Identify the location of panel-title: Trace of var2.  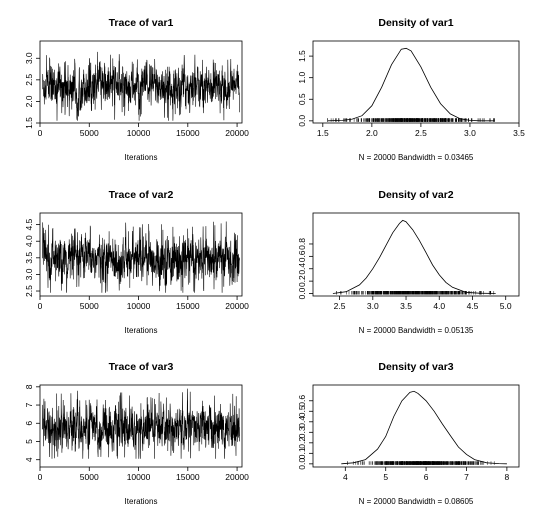
(141, 195).